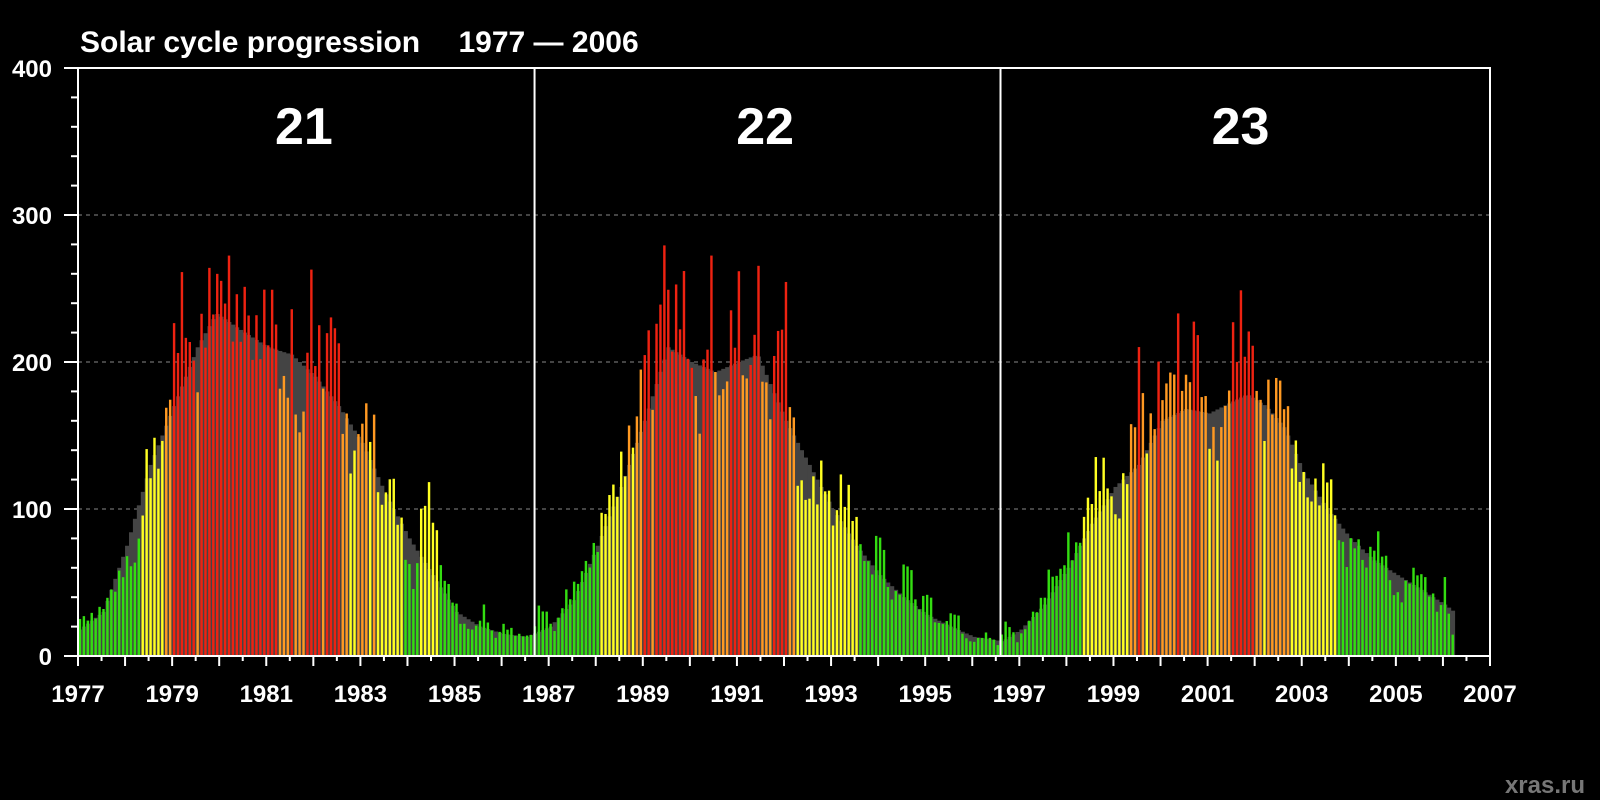 Image resolution: width=1600 pixels, height=800 pixels. I want to click on x-tick-label: 2005, so click(1395, 694).